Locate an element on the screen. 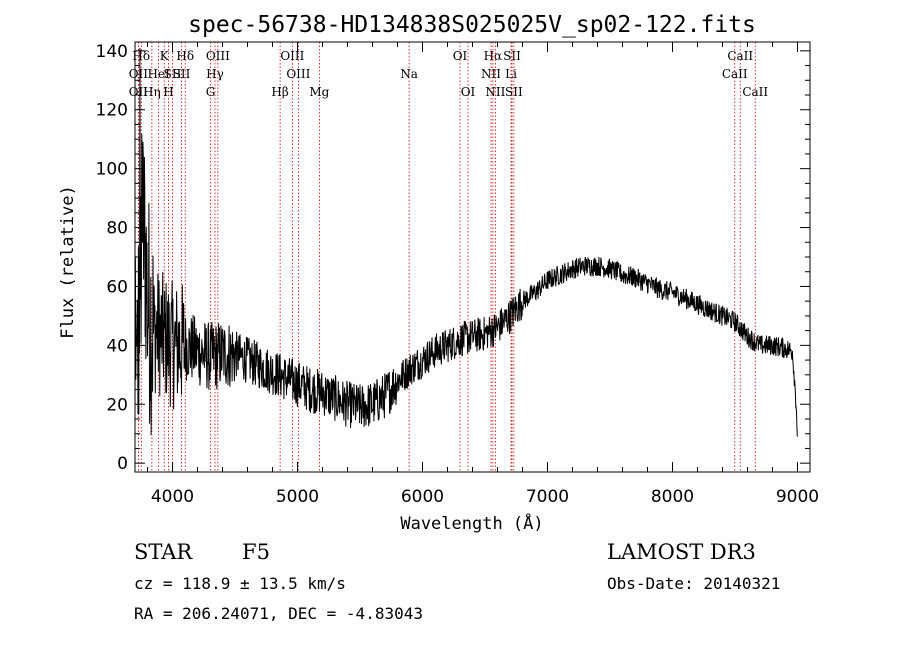 This screenshot has width=900, height=649. sky-coordinates: RA = 206.24071, DEC = -4.83043 is located at coordinates (278, 613).